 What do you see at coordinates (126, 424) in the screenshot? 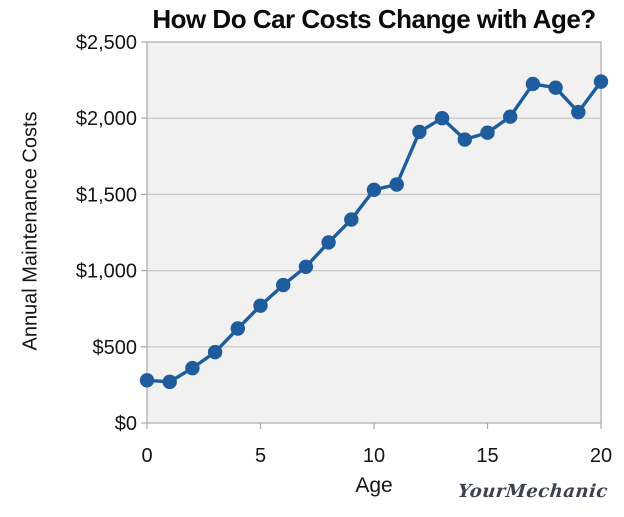
I see `y-tick-label: $0` at bounding box center [126, 424].